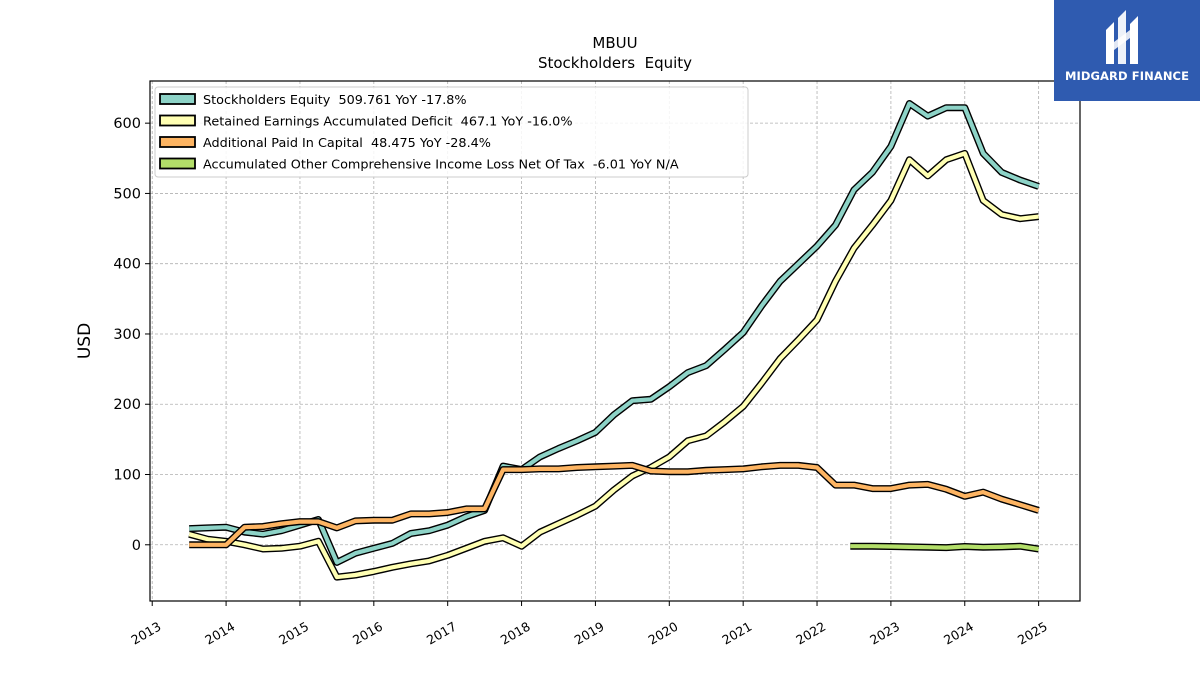 The image size is (1200, 675). Describe the element at coordinates (293, 633) in the screenshot. I see `x-tick-label: 2015` at that location.